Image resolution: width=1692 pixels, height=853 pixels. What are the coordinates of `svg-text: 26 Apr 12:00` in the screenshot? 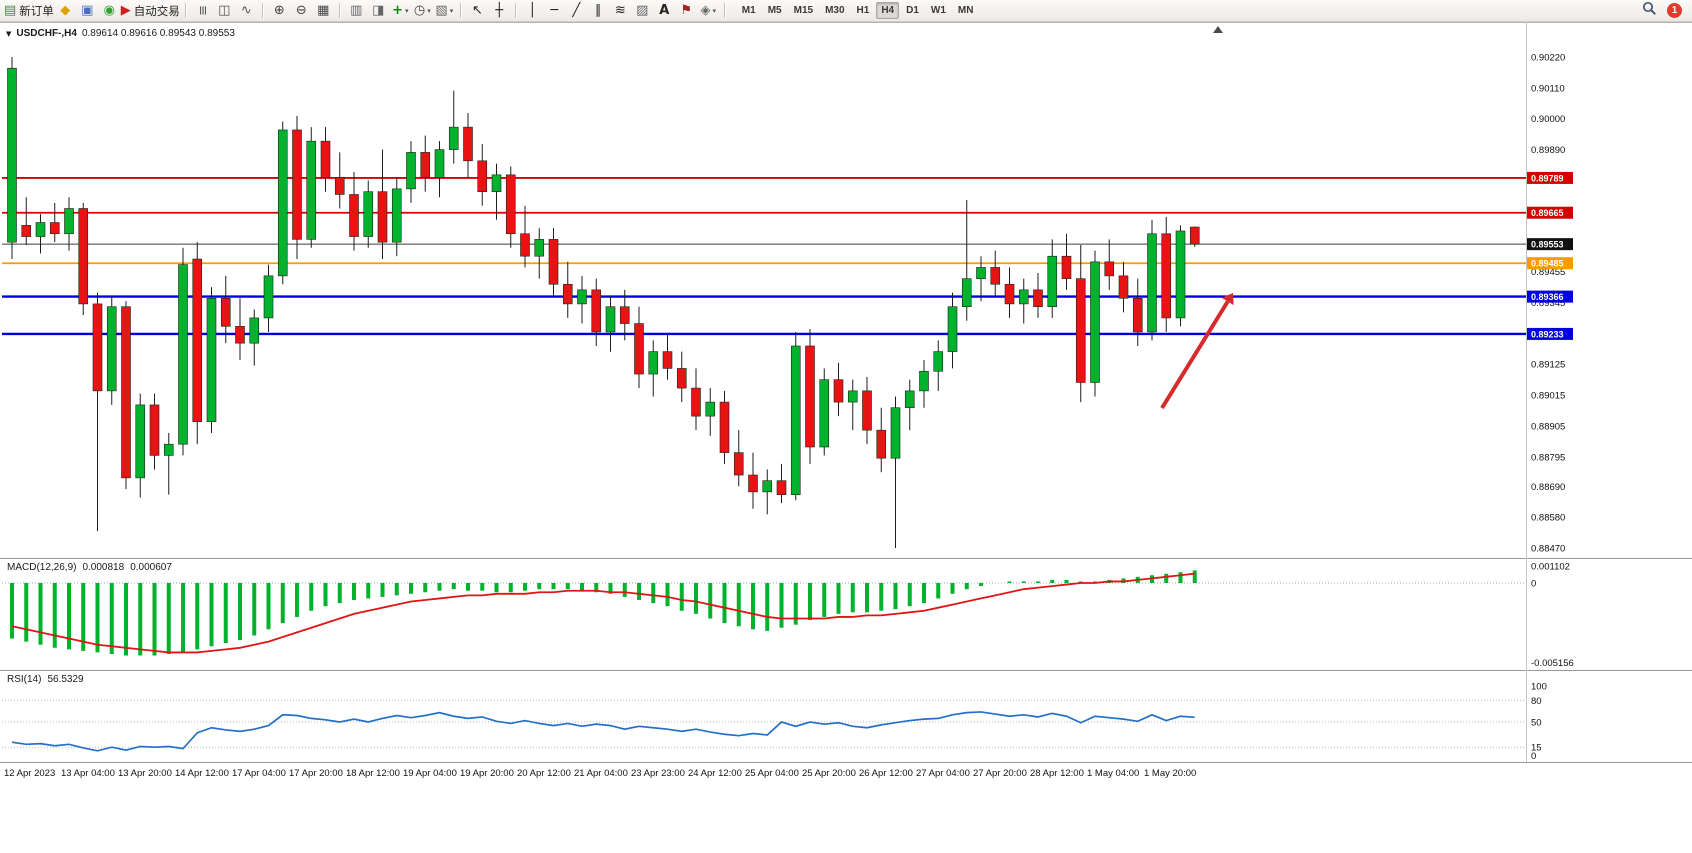 It's located at (886, 773).